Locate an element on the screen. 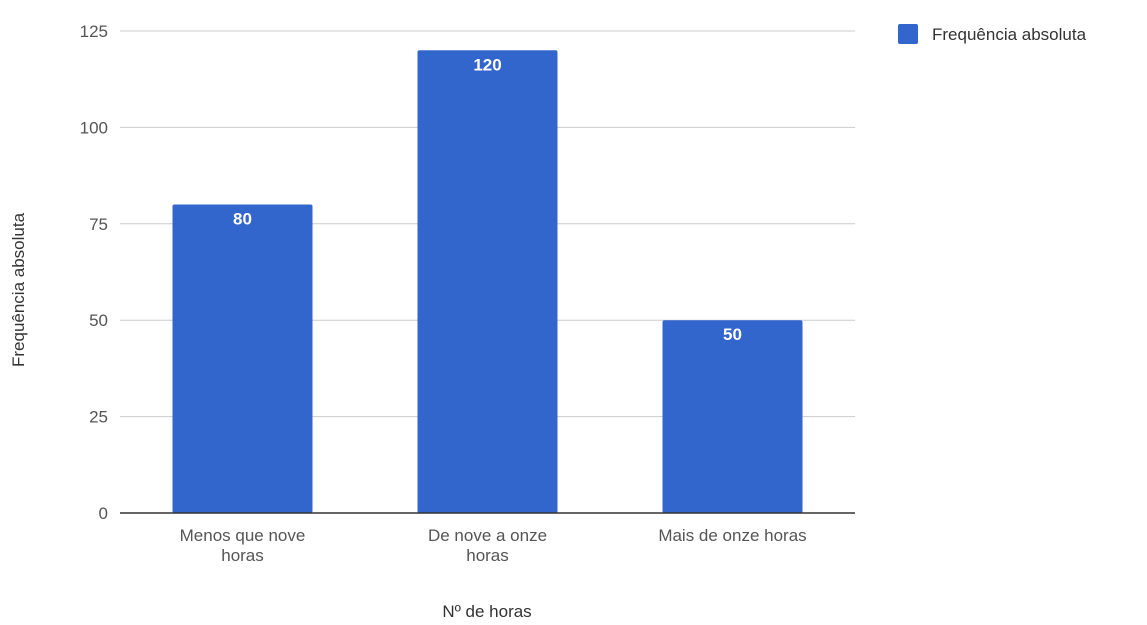 This screenshot has width=1147, height=625. y-tick-label: 125 is located at coordinates (94, 31).